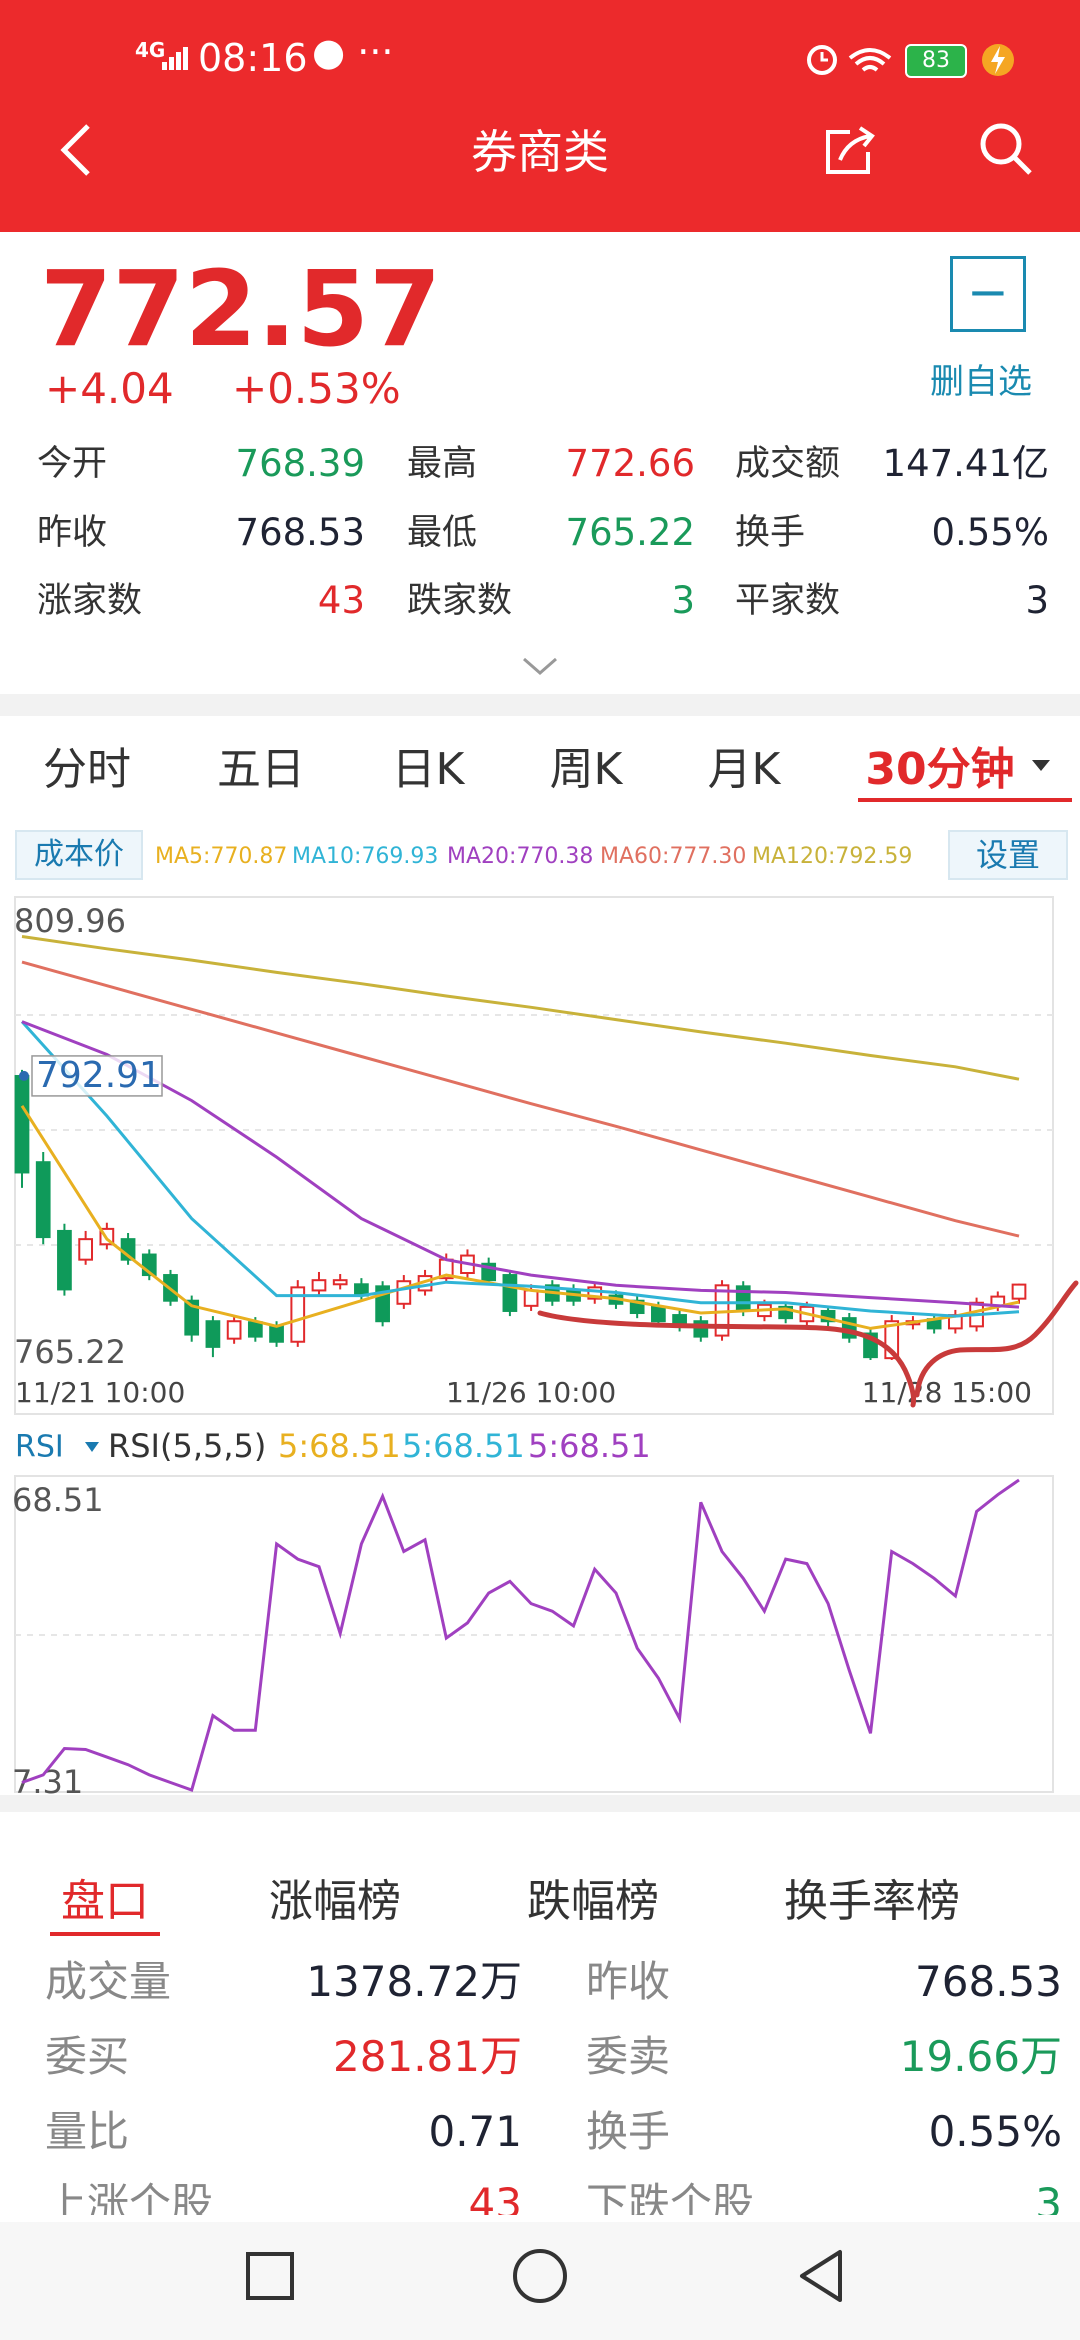 The image size is (1080, 2340). What do you see at coordinates (540, 773) in the screenshot?
I see `tab-bar` at bounding box center [540, 773].